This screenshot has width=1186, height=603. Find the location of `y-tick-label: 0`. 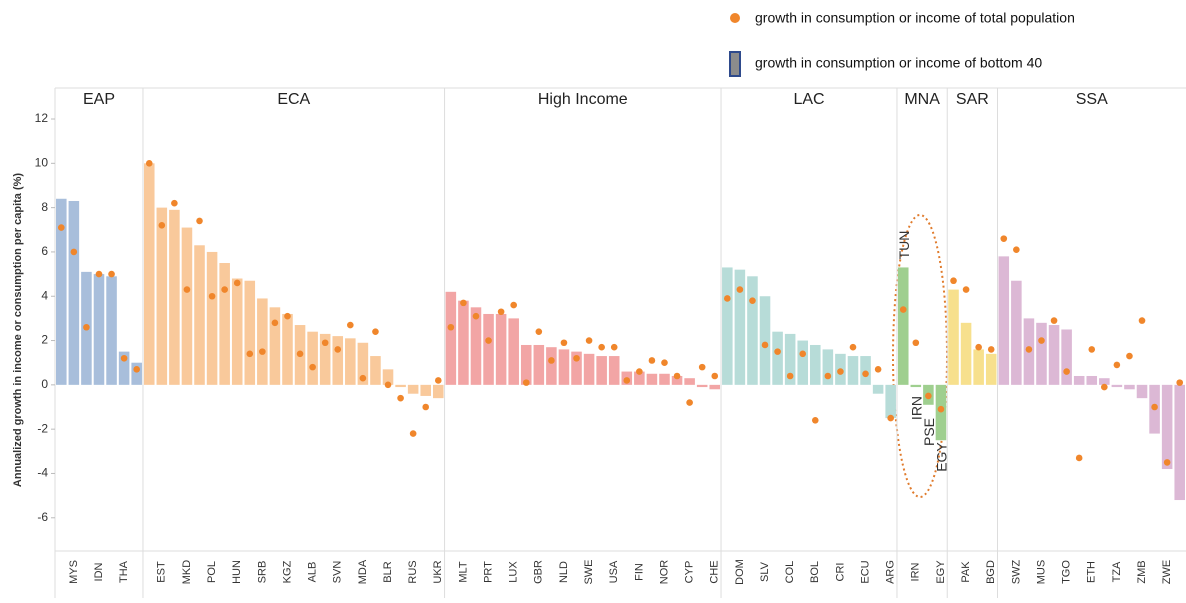

y-tick-label: 0 is located at coordinates (44, 384).